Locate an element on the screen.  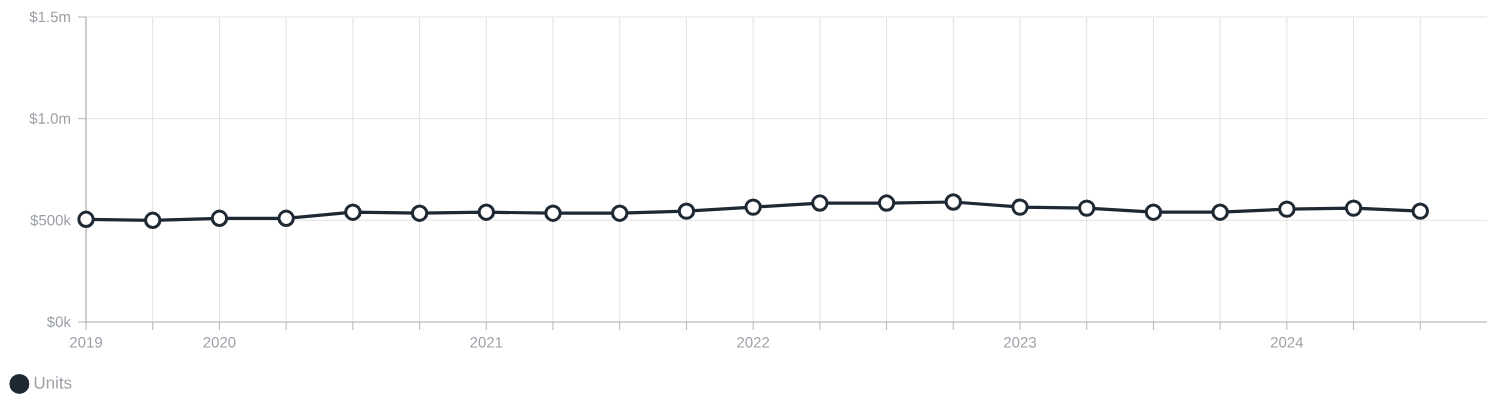
y-tick-label: $1.0m is located at coordinates (49, 118).